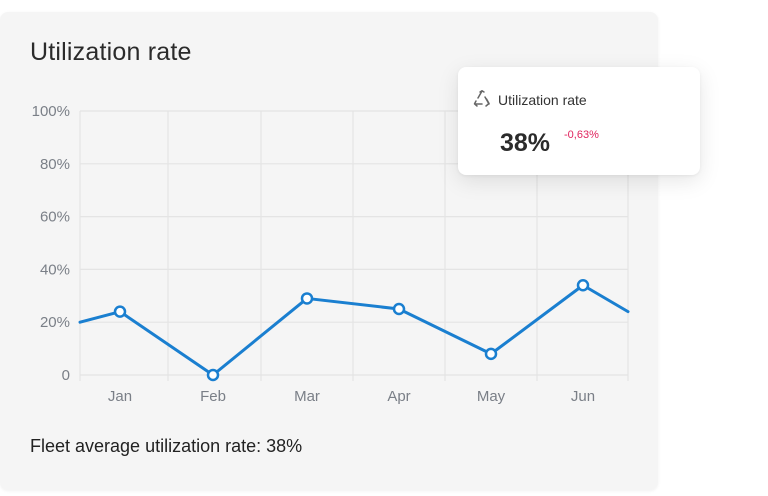 Image resolution: width=768 pixels, height=496 pixels. Describe the element at coordinates (481, 98) in the screenshot. I see `recycle-icon` at that location.